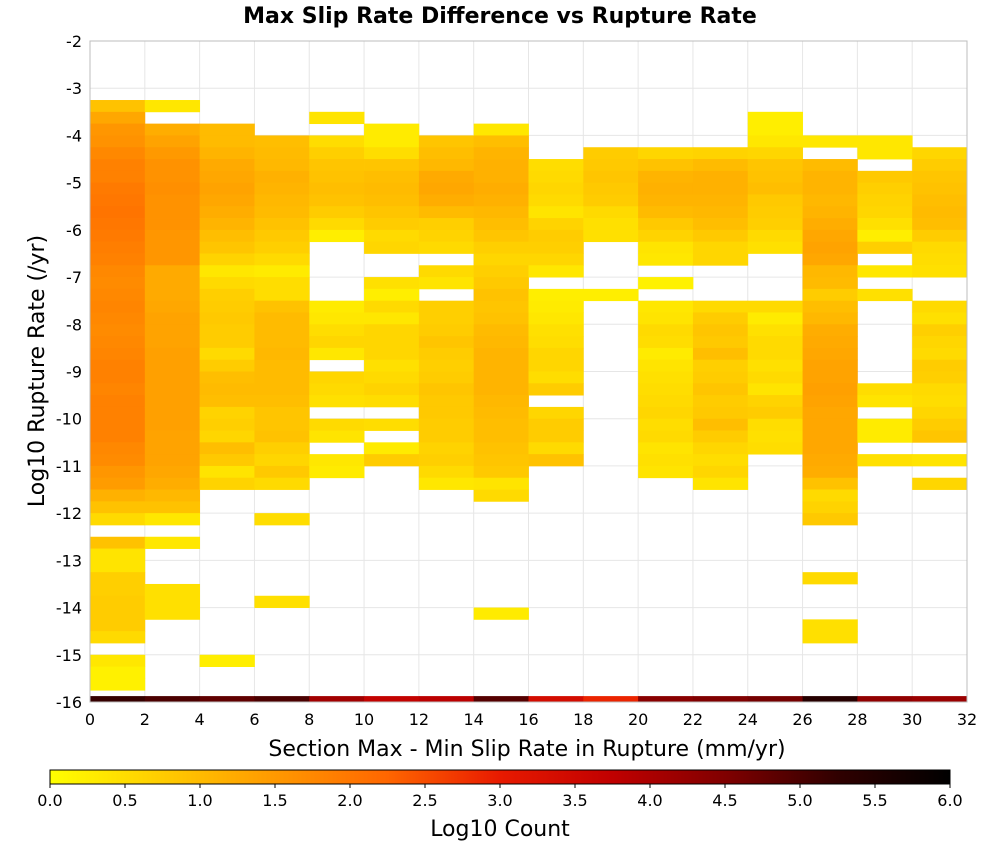 The image size is (1000, 850). Describe the element at coordinates (949, 800) in the screenshot. I see `colorbar-tick-label: 6.0` at that location.